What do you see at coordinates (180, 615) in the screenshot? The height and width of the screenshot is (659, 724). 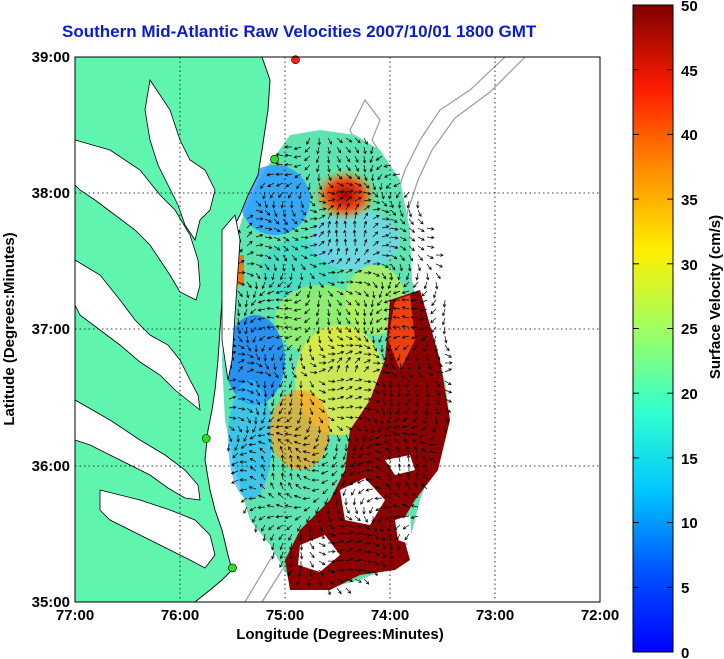 I see `x-tick-label: 76:00` at bounding box center [180, 615].